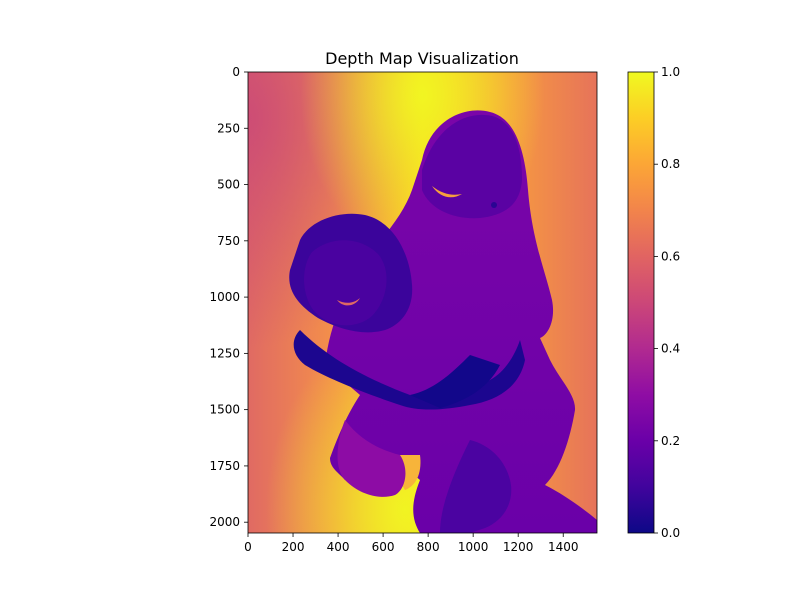 The width and height of the screenshot is (800, 600). What do you see at coordinates (228, 128) in the screenshot?
I see `y-tick-label: 250` at bounding box center [228, 128].